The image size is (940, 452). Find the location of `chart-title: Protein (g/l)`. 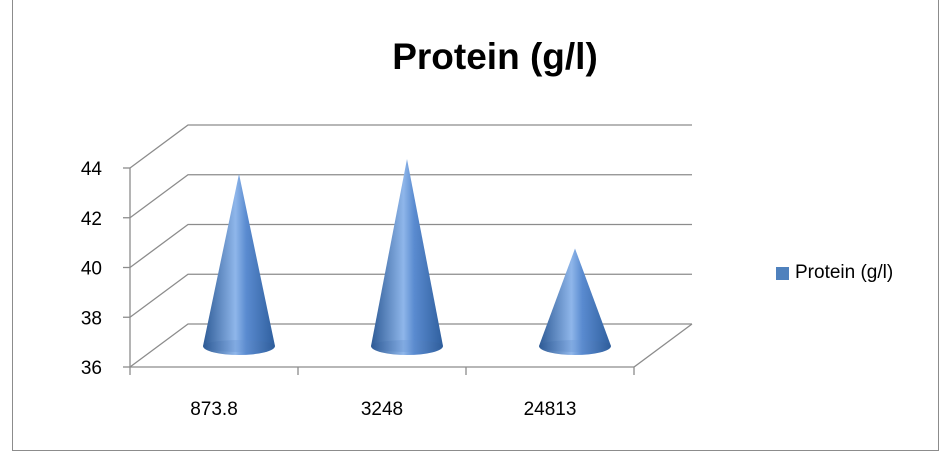

chart-title: Protein (g/l) is located at coordinates (495, 56).